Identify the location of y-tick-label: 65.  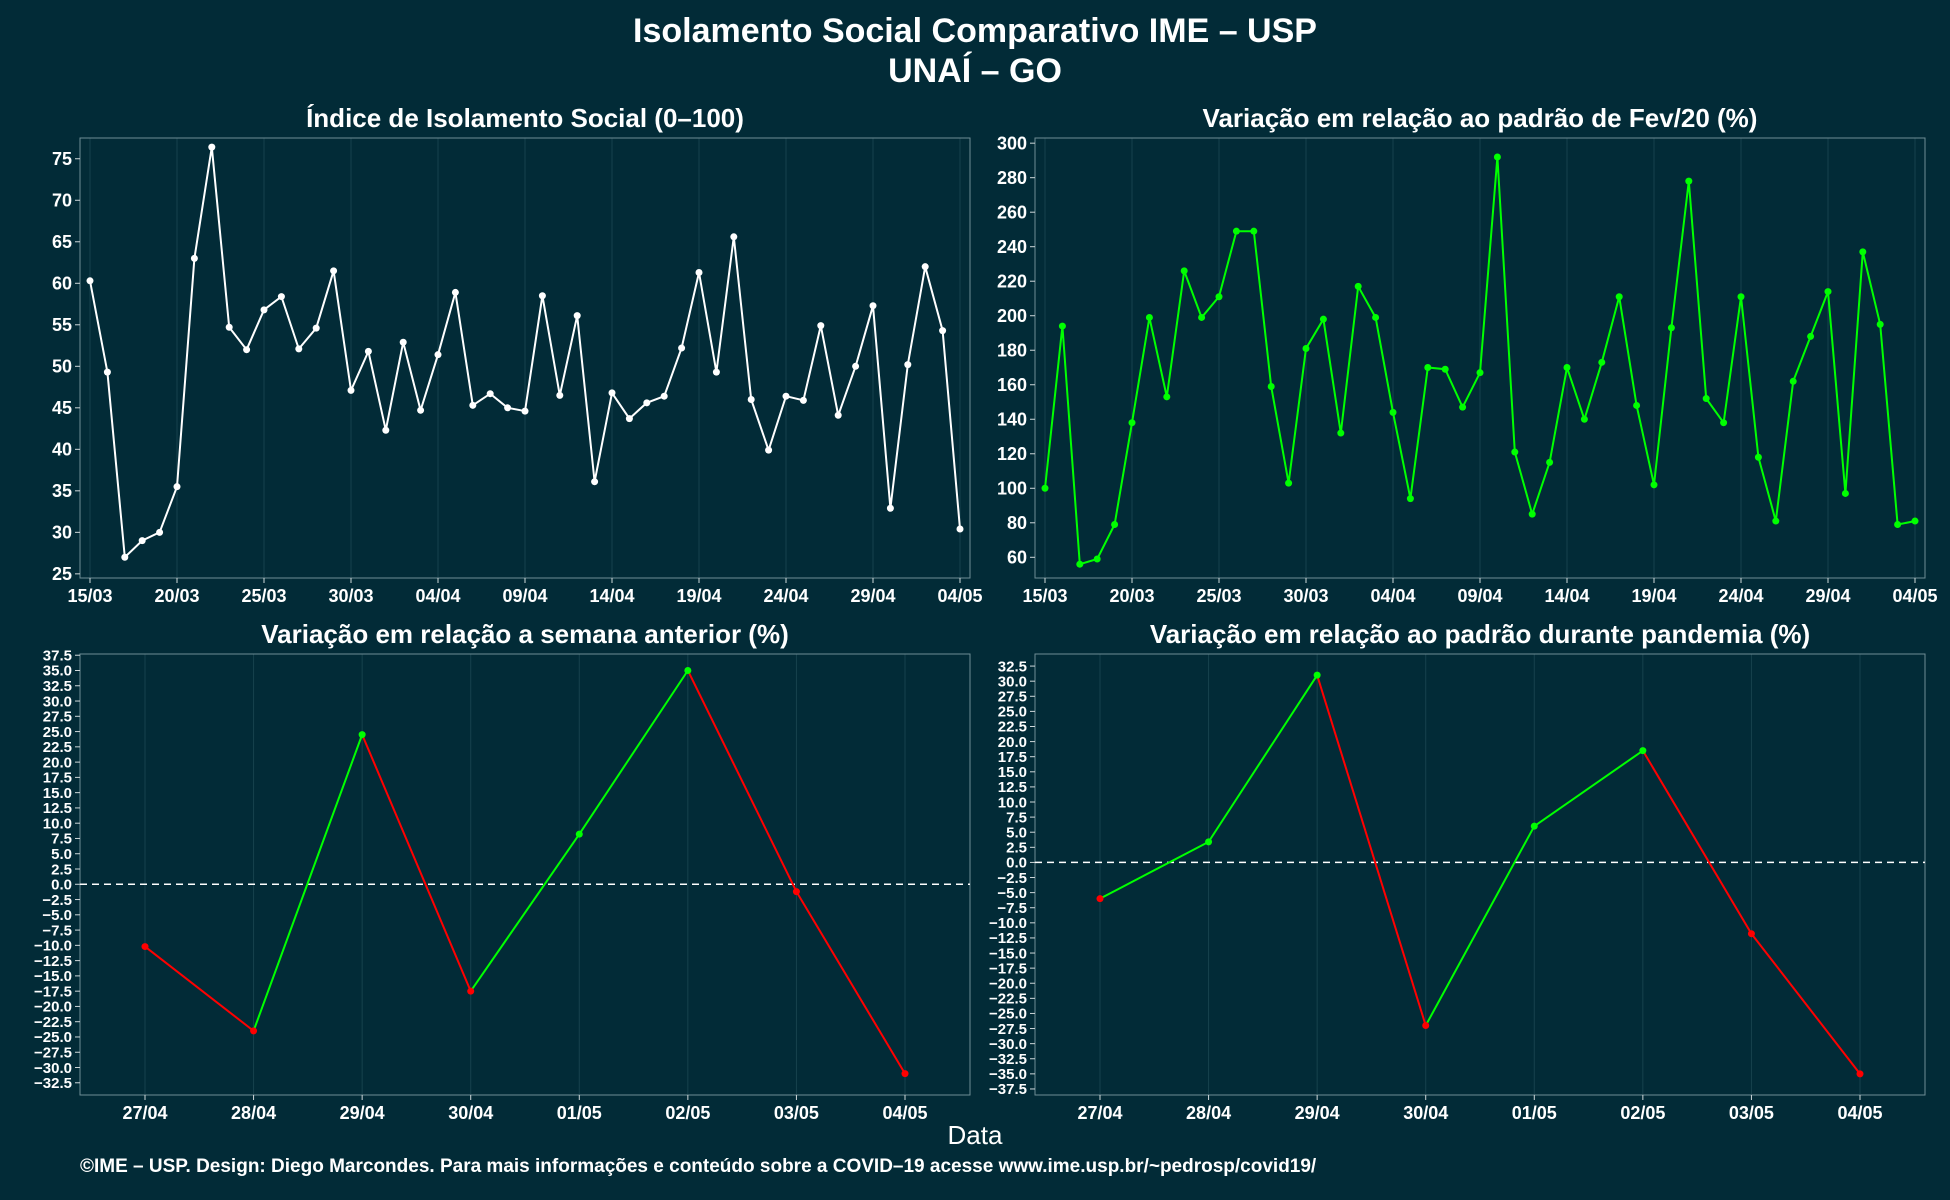
(62, 242).